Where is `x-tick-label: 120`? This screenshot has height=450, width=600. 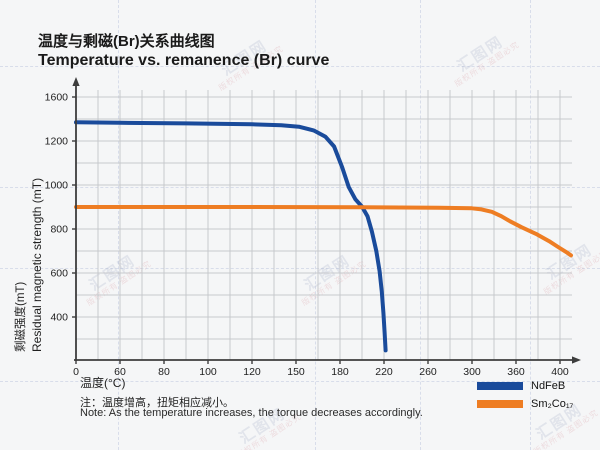 x-tick-label: 120 is located at coordinates (252, 372).